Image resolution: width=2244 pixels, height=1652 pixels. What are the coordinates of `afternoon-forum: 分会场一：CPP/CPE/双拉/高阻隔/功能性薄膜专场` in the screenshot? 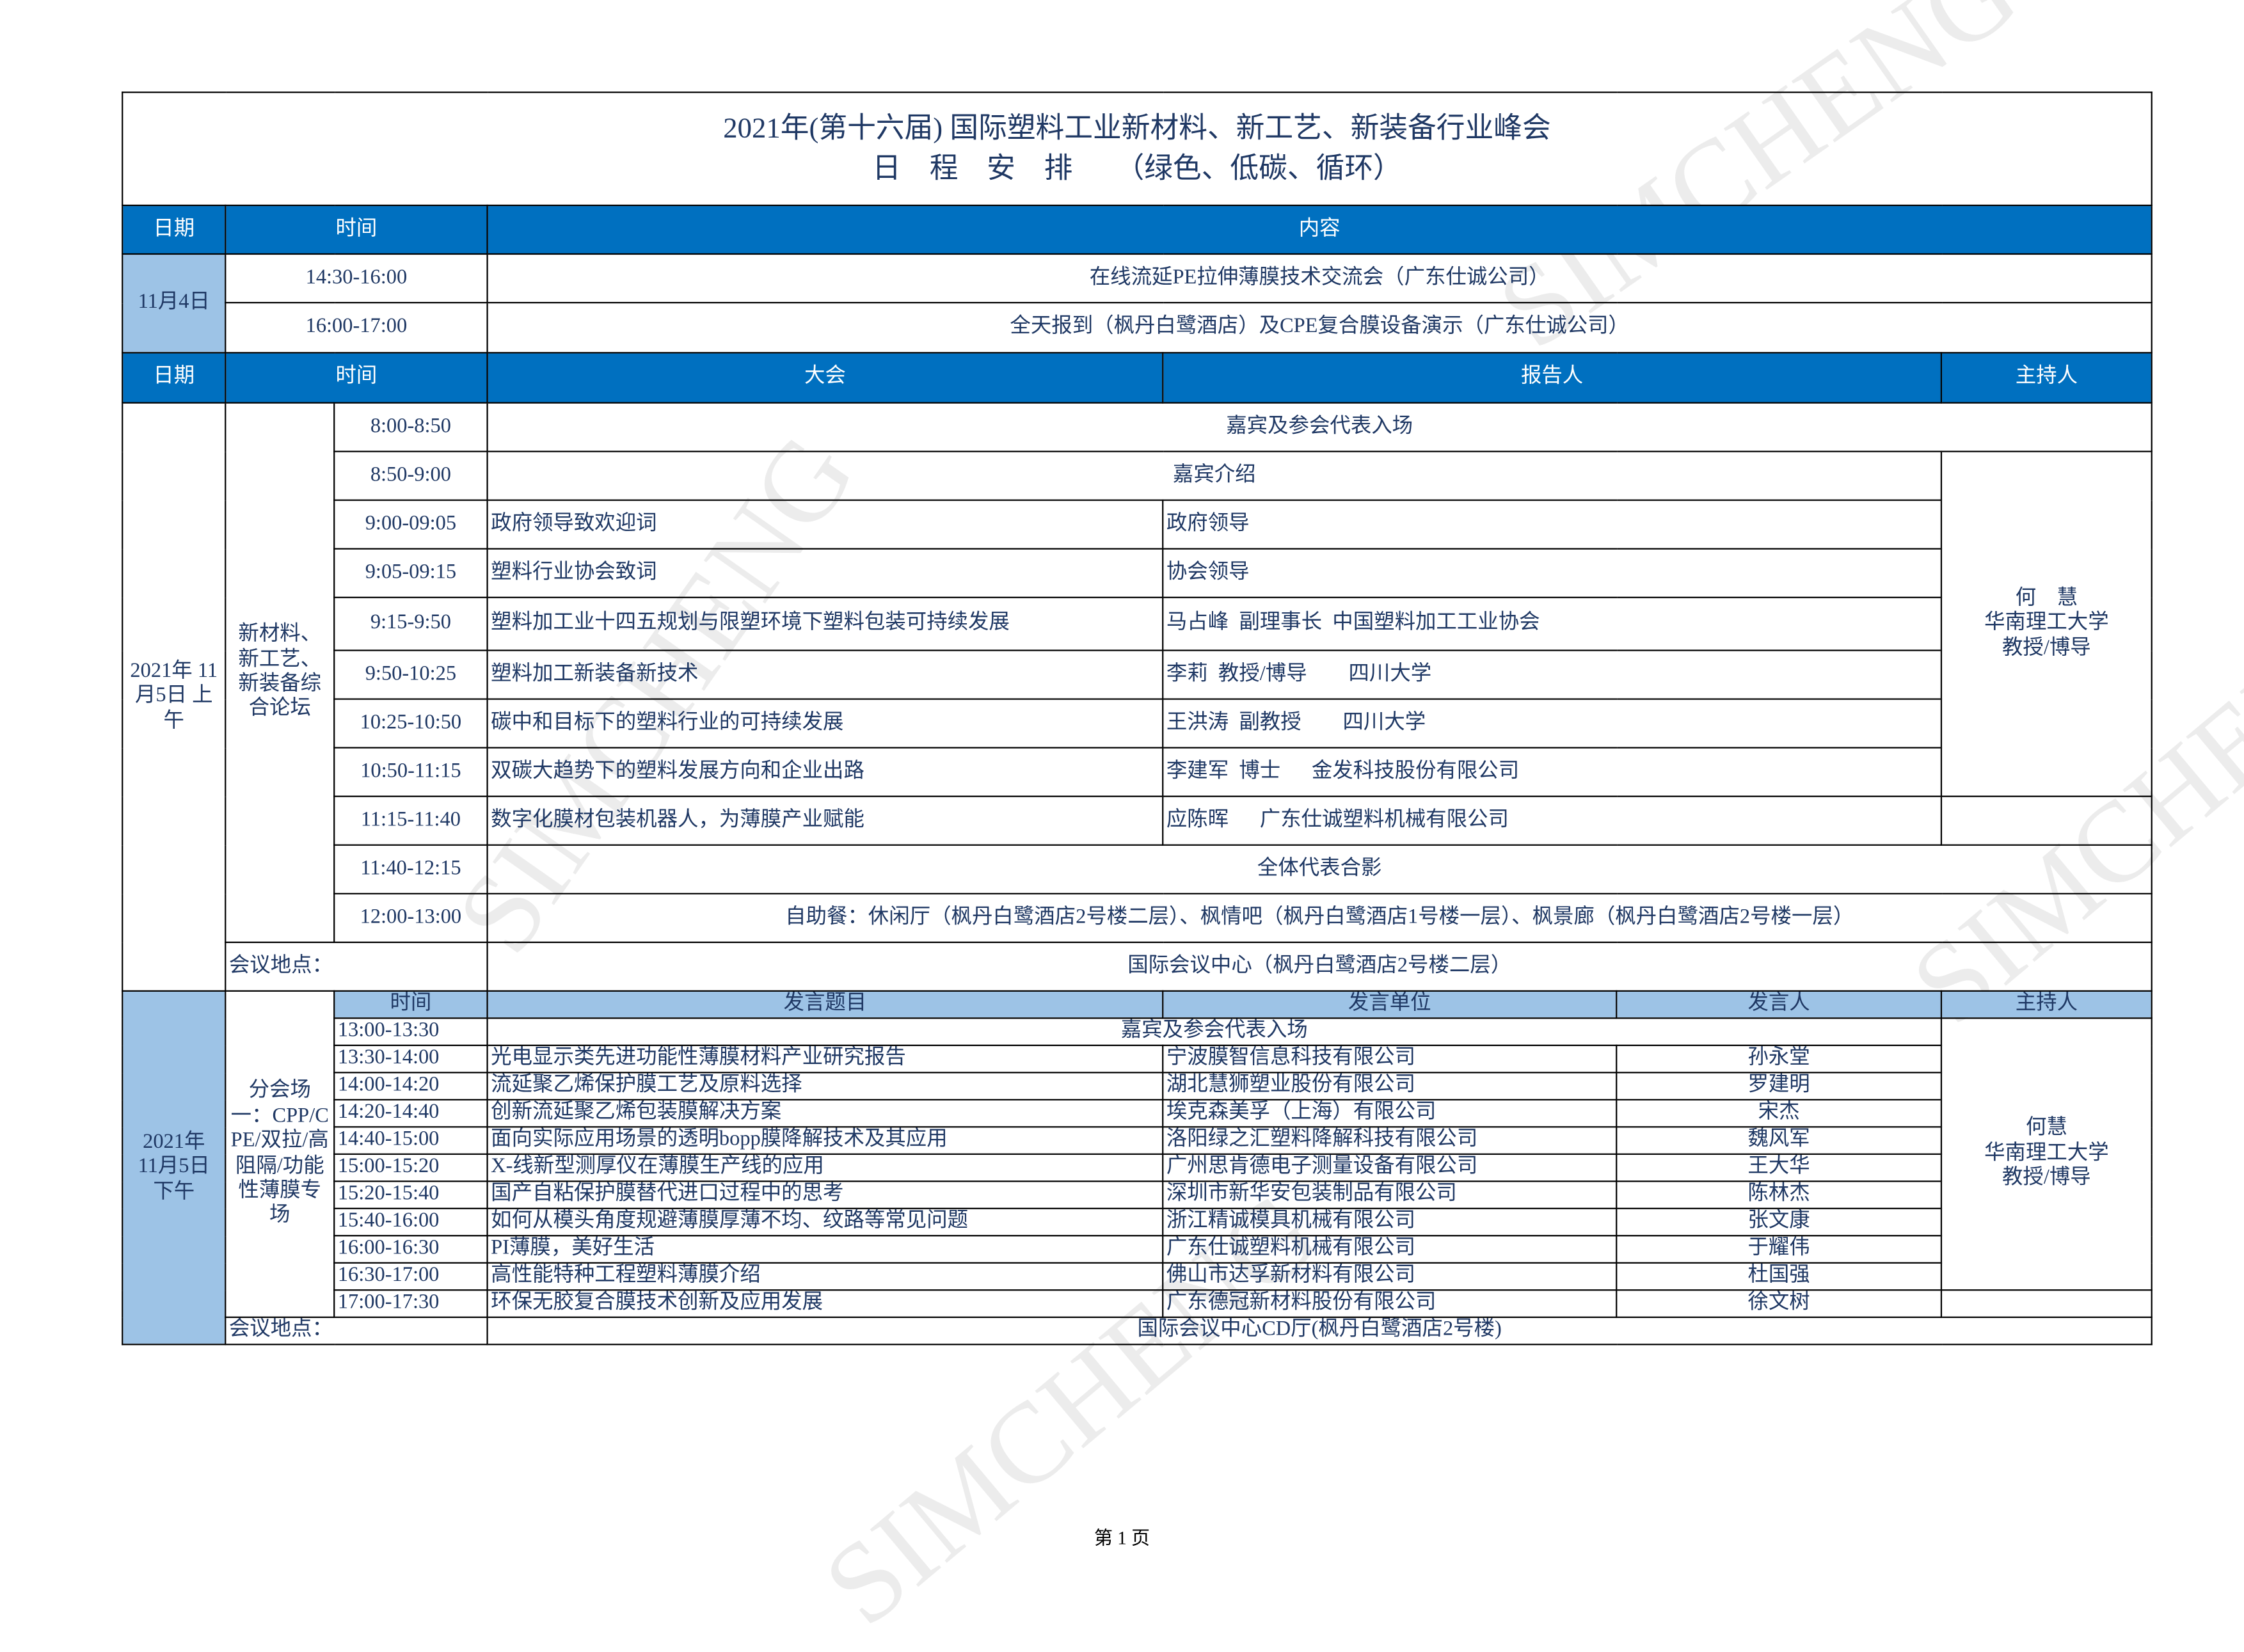 It's located at (280, 1154).